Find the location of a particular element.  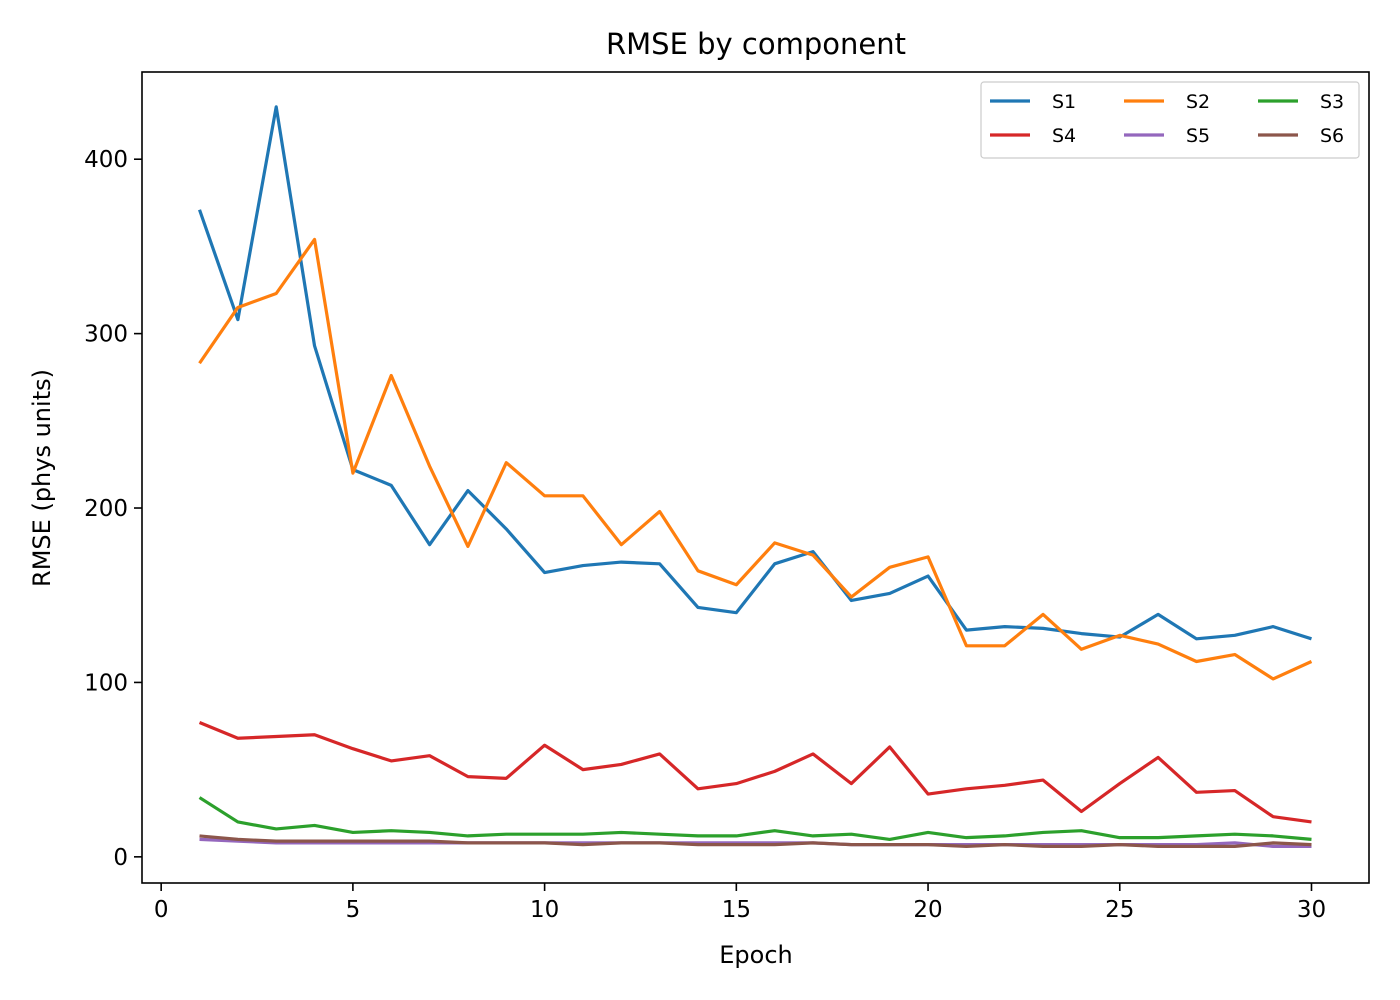

y-tick-label: 400 is located at coordinates (106, 160).